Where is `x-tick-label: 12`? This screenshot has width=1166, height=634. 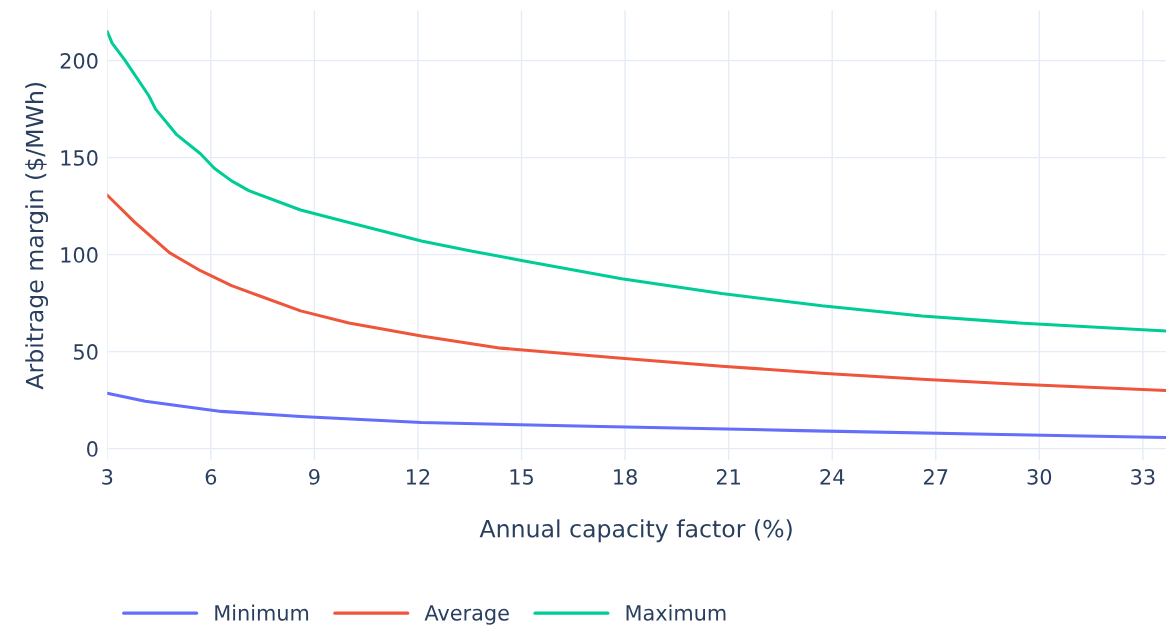
x-tick-label: 12 is located at coordinates (418, 476).